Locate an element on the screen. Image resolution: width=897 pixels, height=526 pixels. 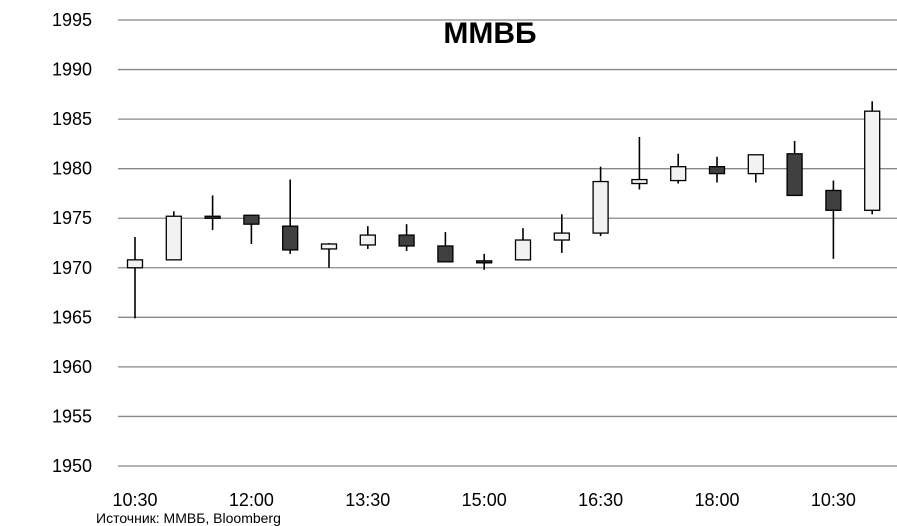
x-tick-label: 18:00 is located at coordinates (716, 500).